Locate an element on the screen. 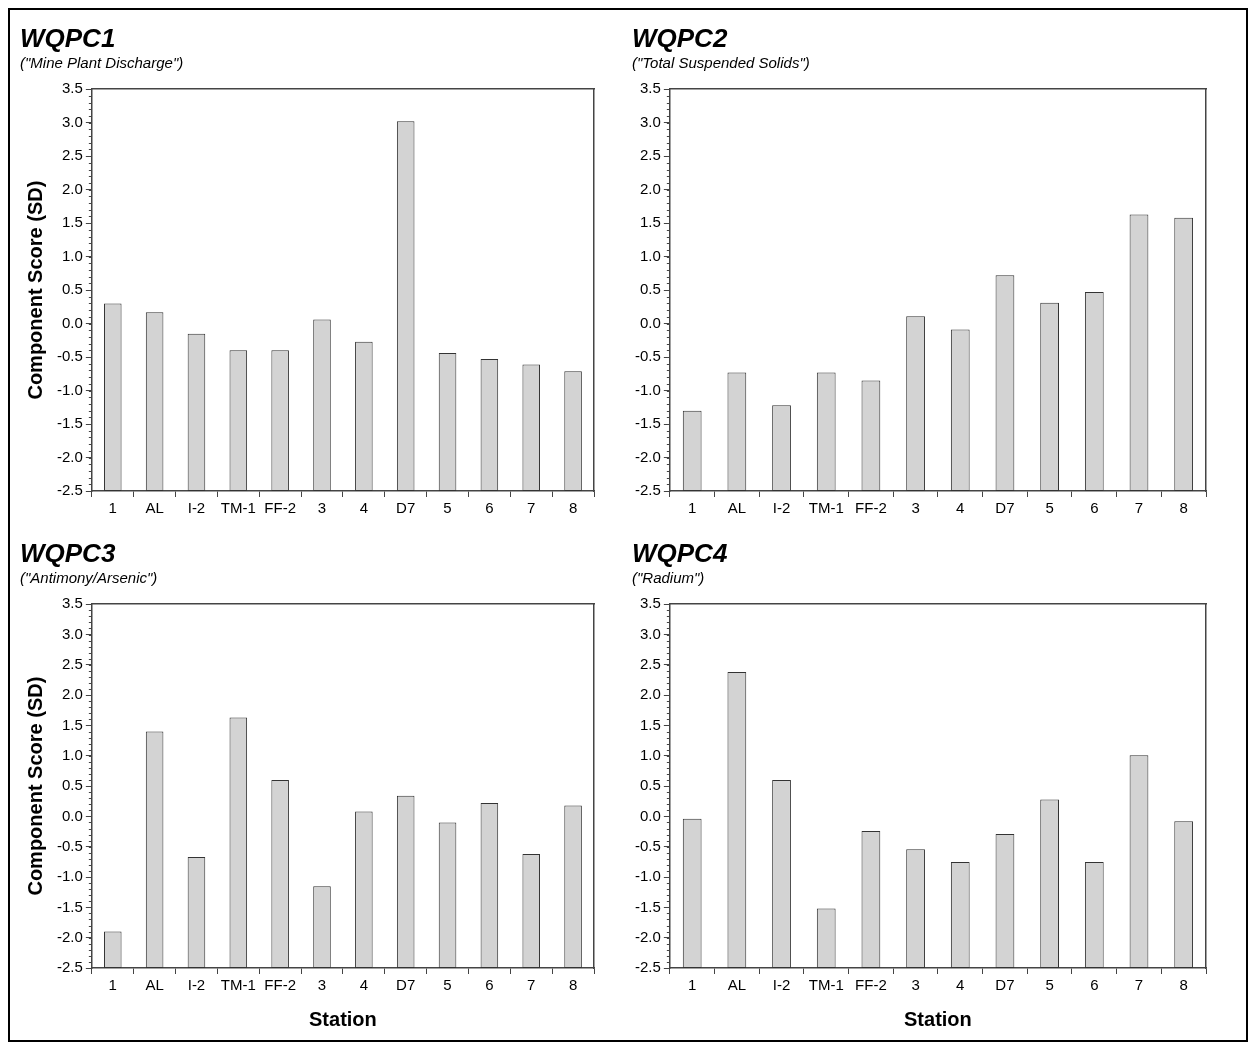 This screenshot has height=1059, width=1256. chart-title: WQPC3 is located at coordinates (68, 552).